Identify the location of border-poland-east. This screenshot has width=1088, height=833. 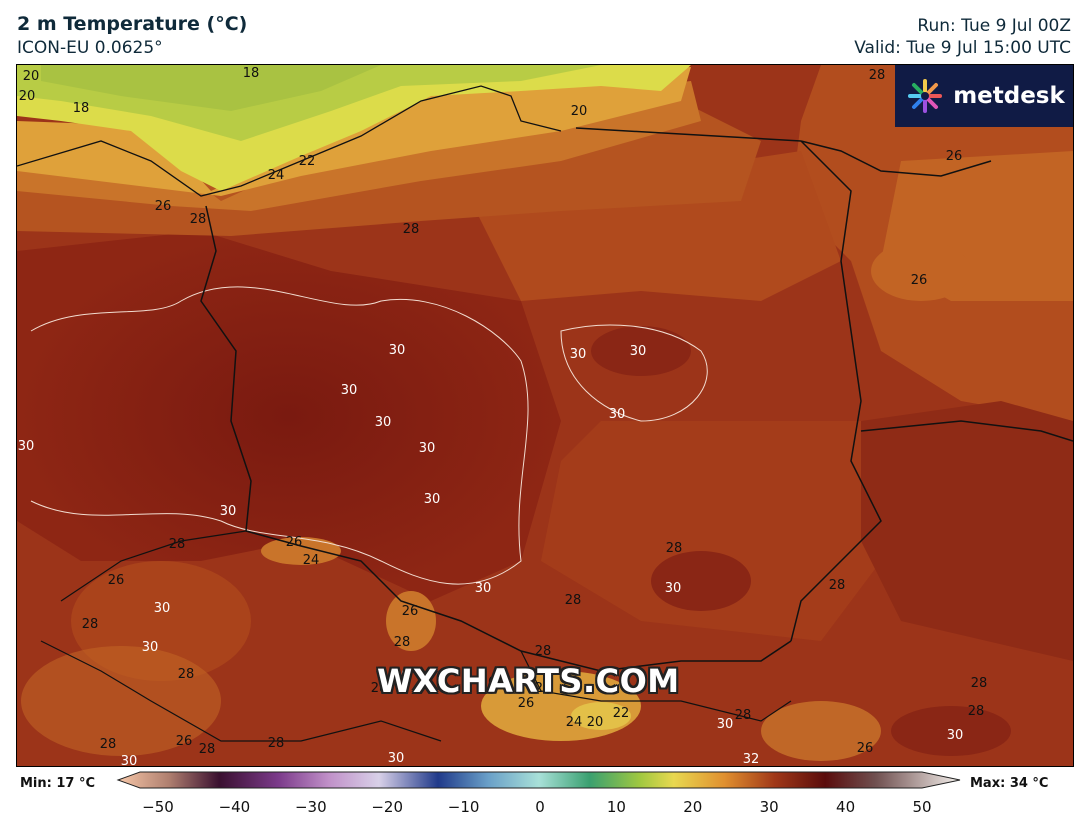
(836, 391).